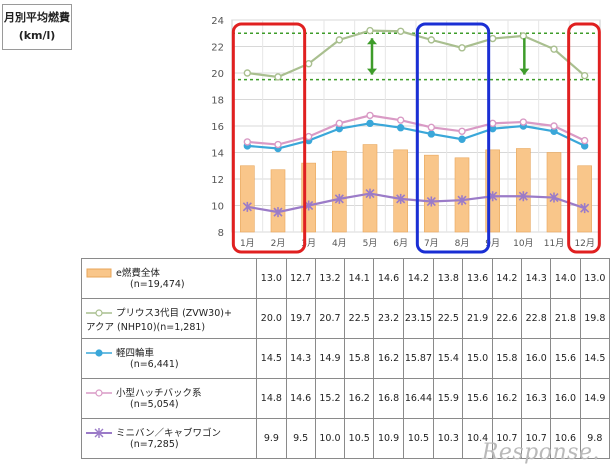  I want to click on data-label: 16.44, so click(418, 398).